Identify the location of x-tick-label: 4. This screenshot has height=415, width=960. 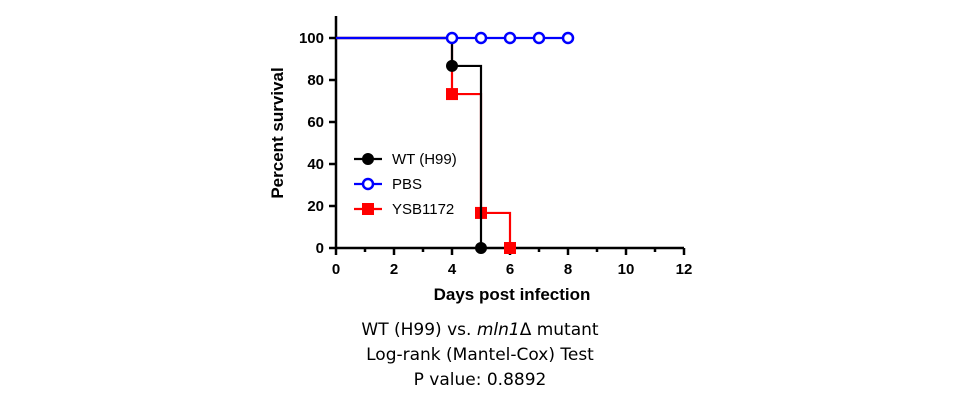
(452, 269).